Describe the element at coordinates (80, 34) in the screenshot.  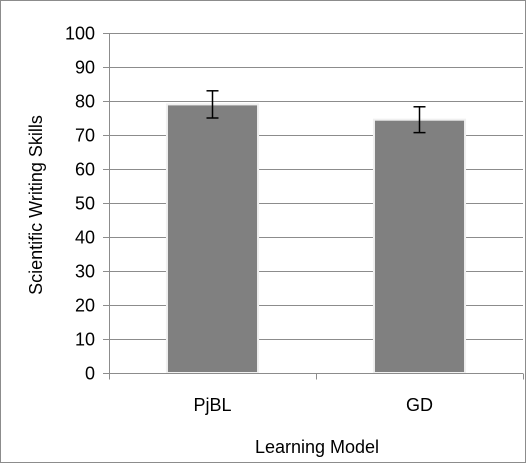
I see `y-tick-label: 100` at that location.